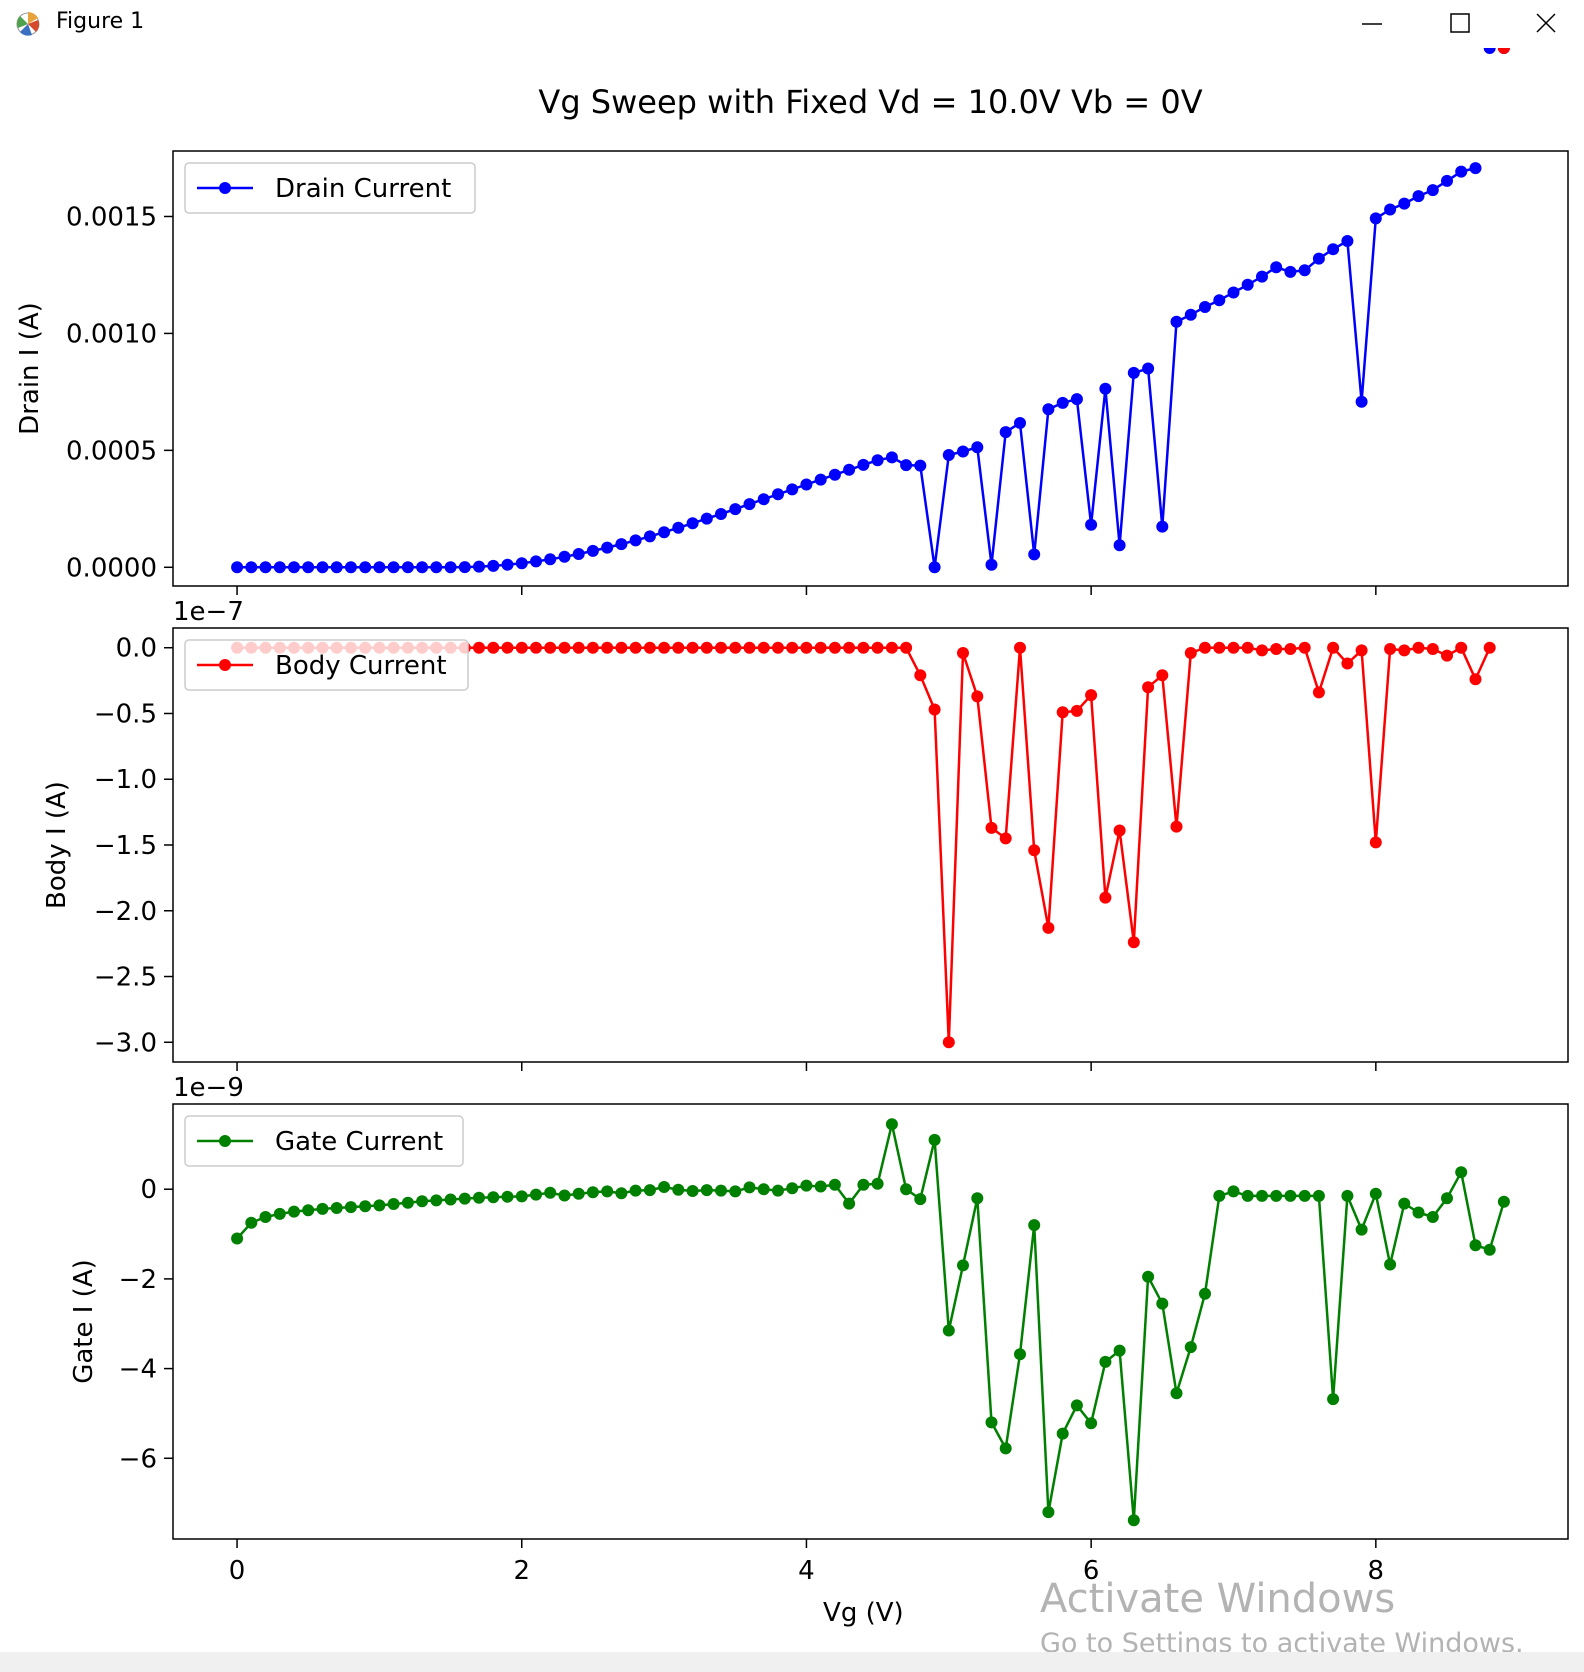 Image resolution: width=1584 pixels, height=1672 pixels. Describe the element at coordinates (363, 189) in the screenshot. I see `panel-1-legend-label: Drain Current` at that location.